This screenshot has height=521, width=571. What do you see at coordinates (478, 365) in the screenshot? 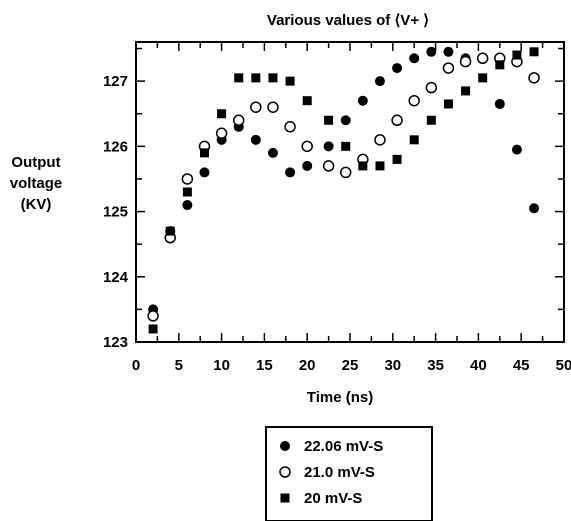
I see `x-tick-label: 40` at bounding box center [478, 365].